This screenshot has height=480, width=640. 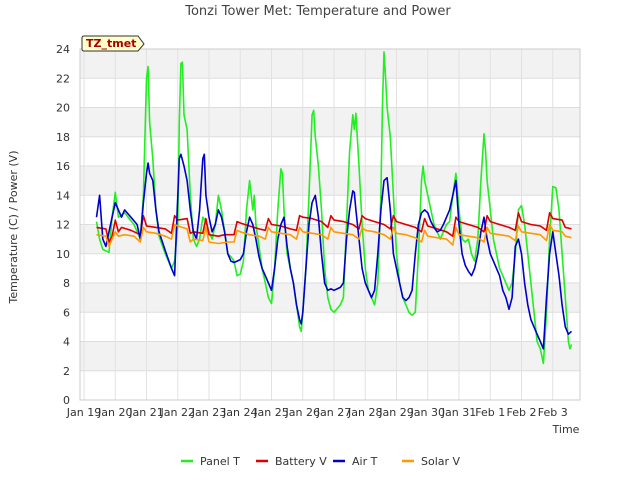 What do you see at coordinates (63, 195) in the screenshot?
I see `y-tick-label: 14` at bounding box center [63, 195].